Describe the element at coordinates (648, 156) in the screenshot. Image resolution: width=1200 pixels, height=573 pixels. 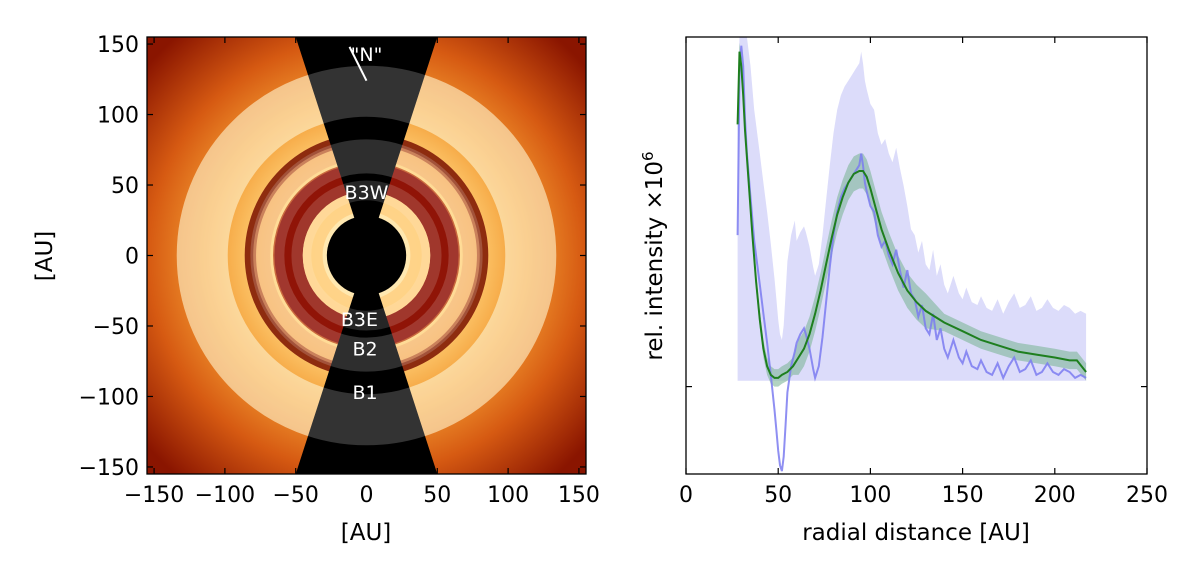
I see `right-y-label-exponent: 6` at that location.